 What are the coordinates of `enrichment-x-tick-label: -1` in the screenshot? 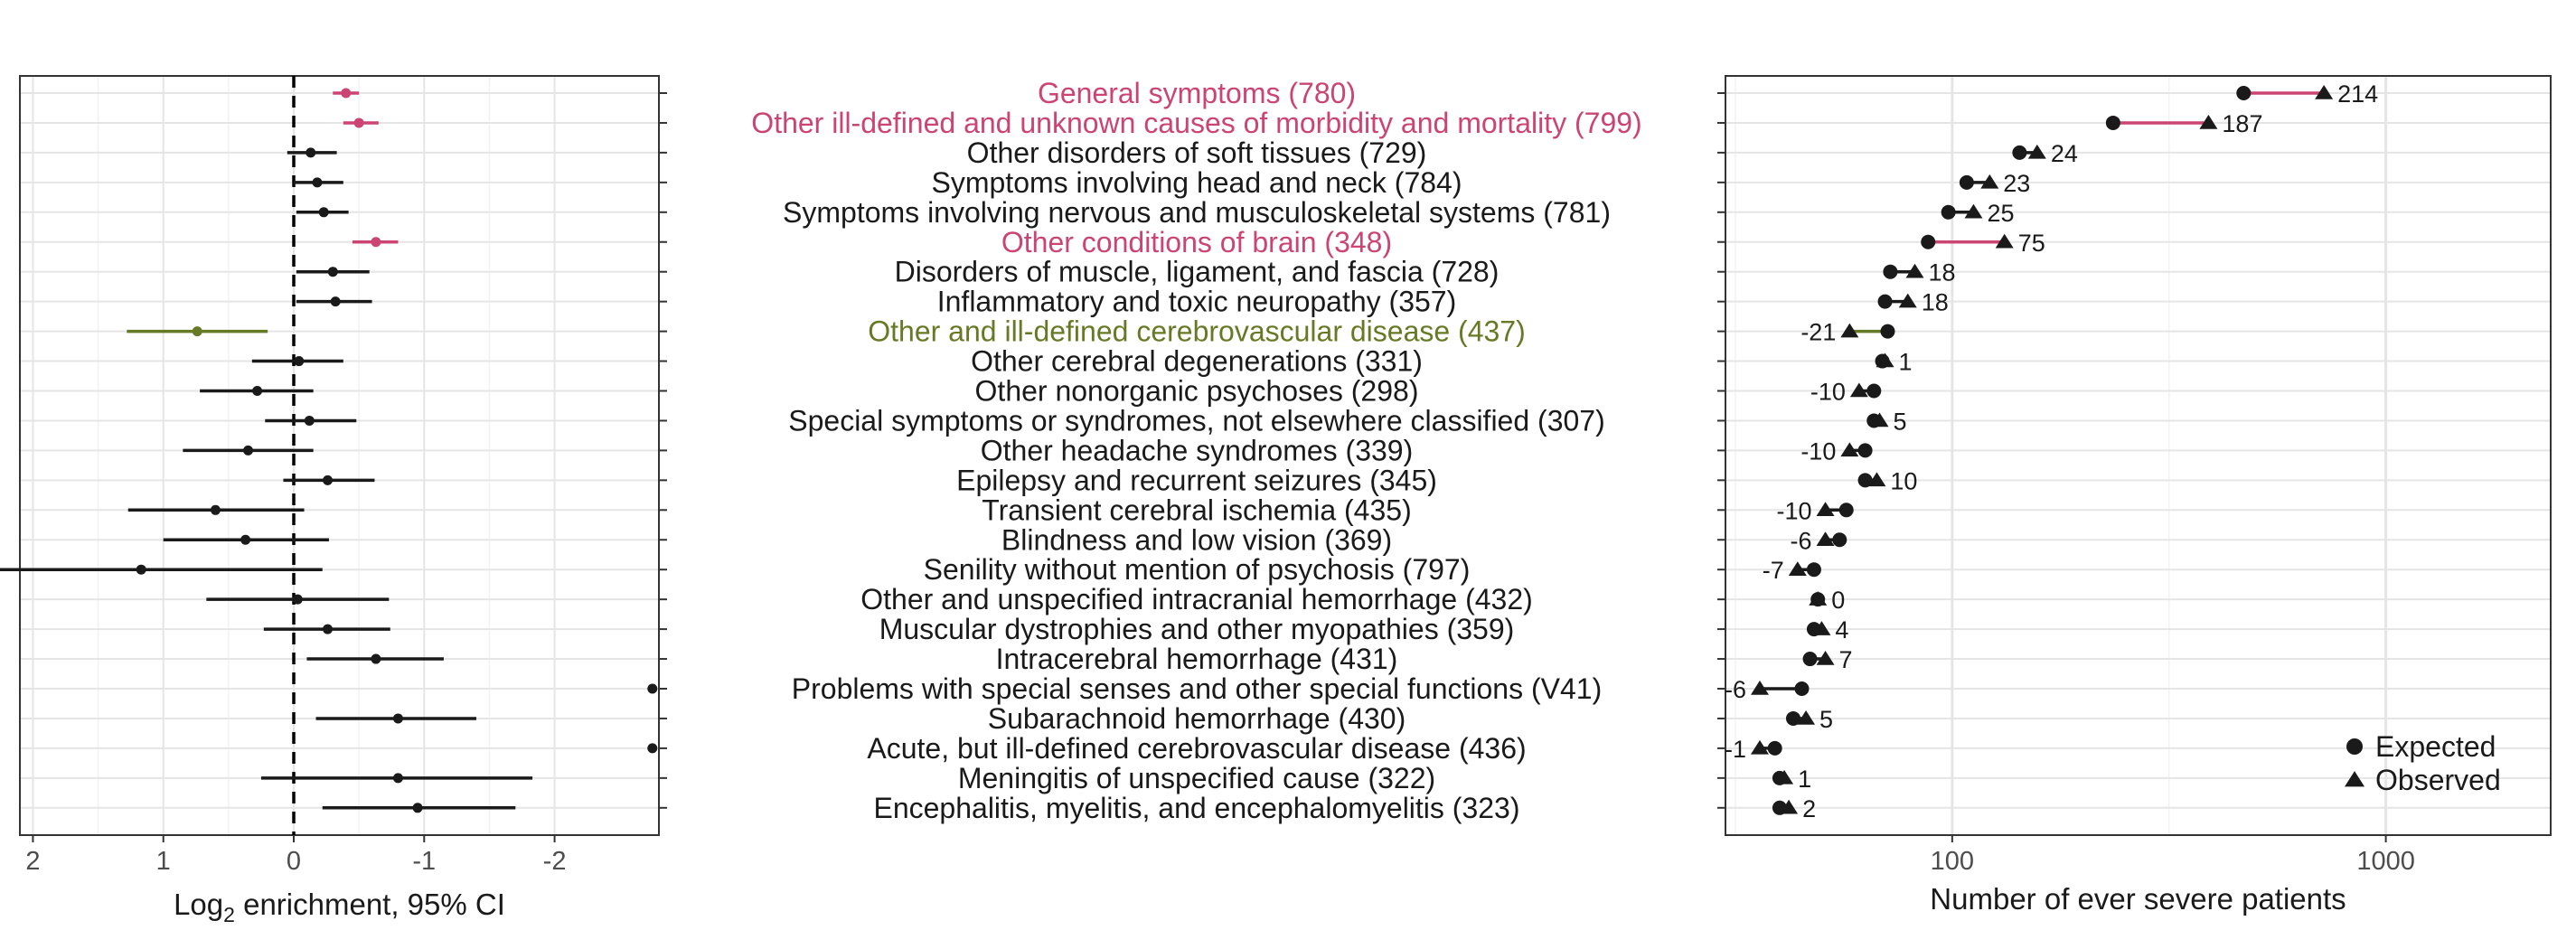 It's located at (424, 861).